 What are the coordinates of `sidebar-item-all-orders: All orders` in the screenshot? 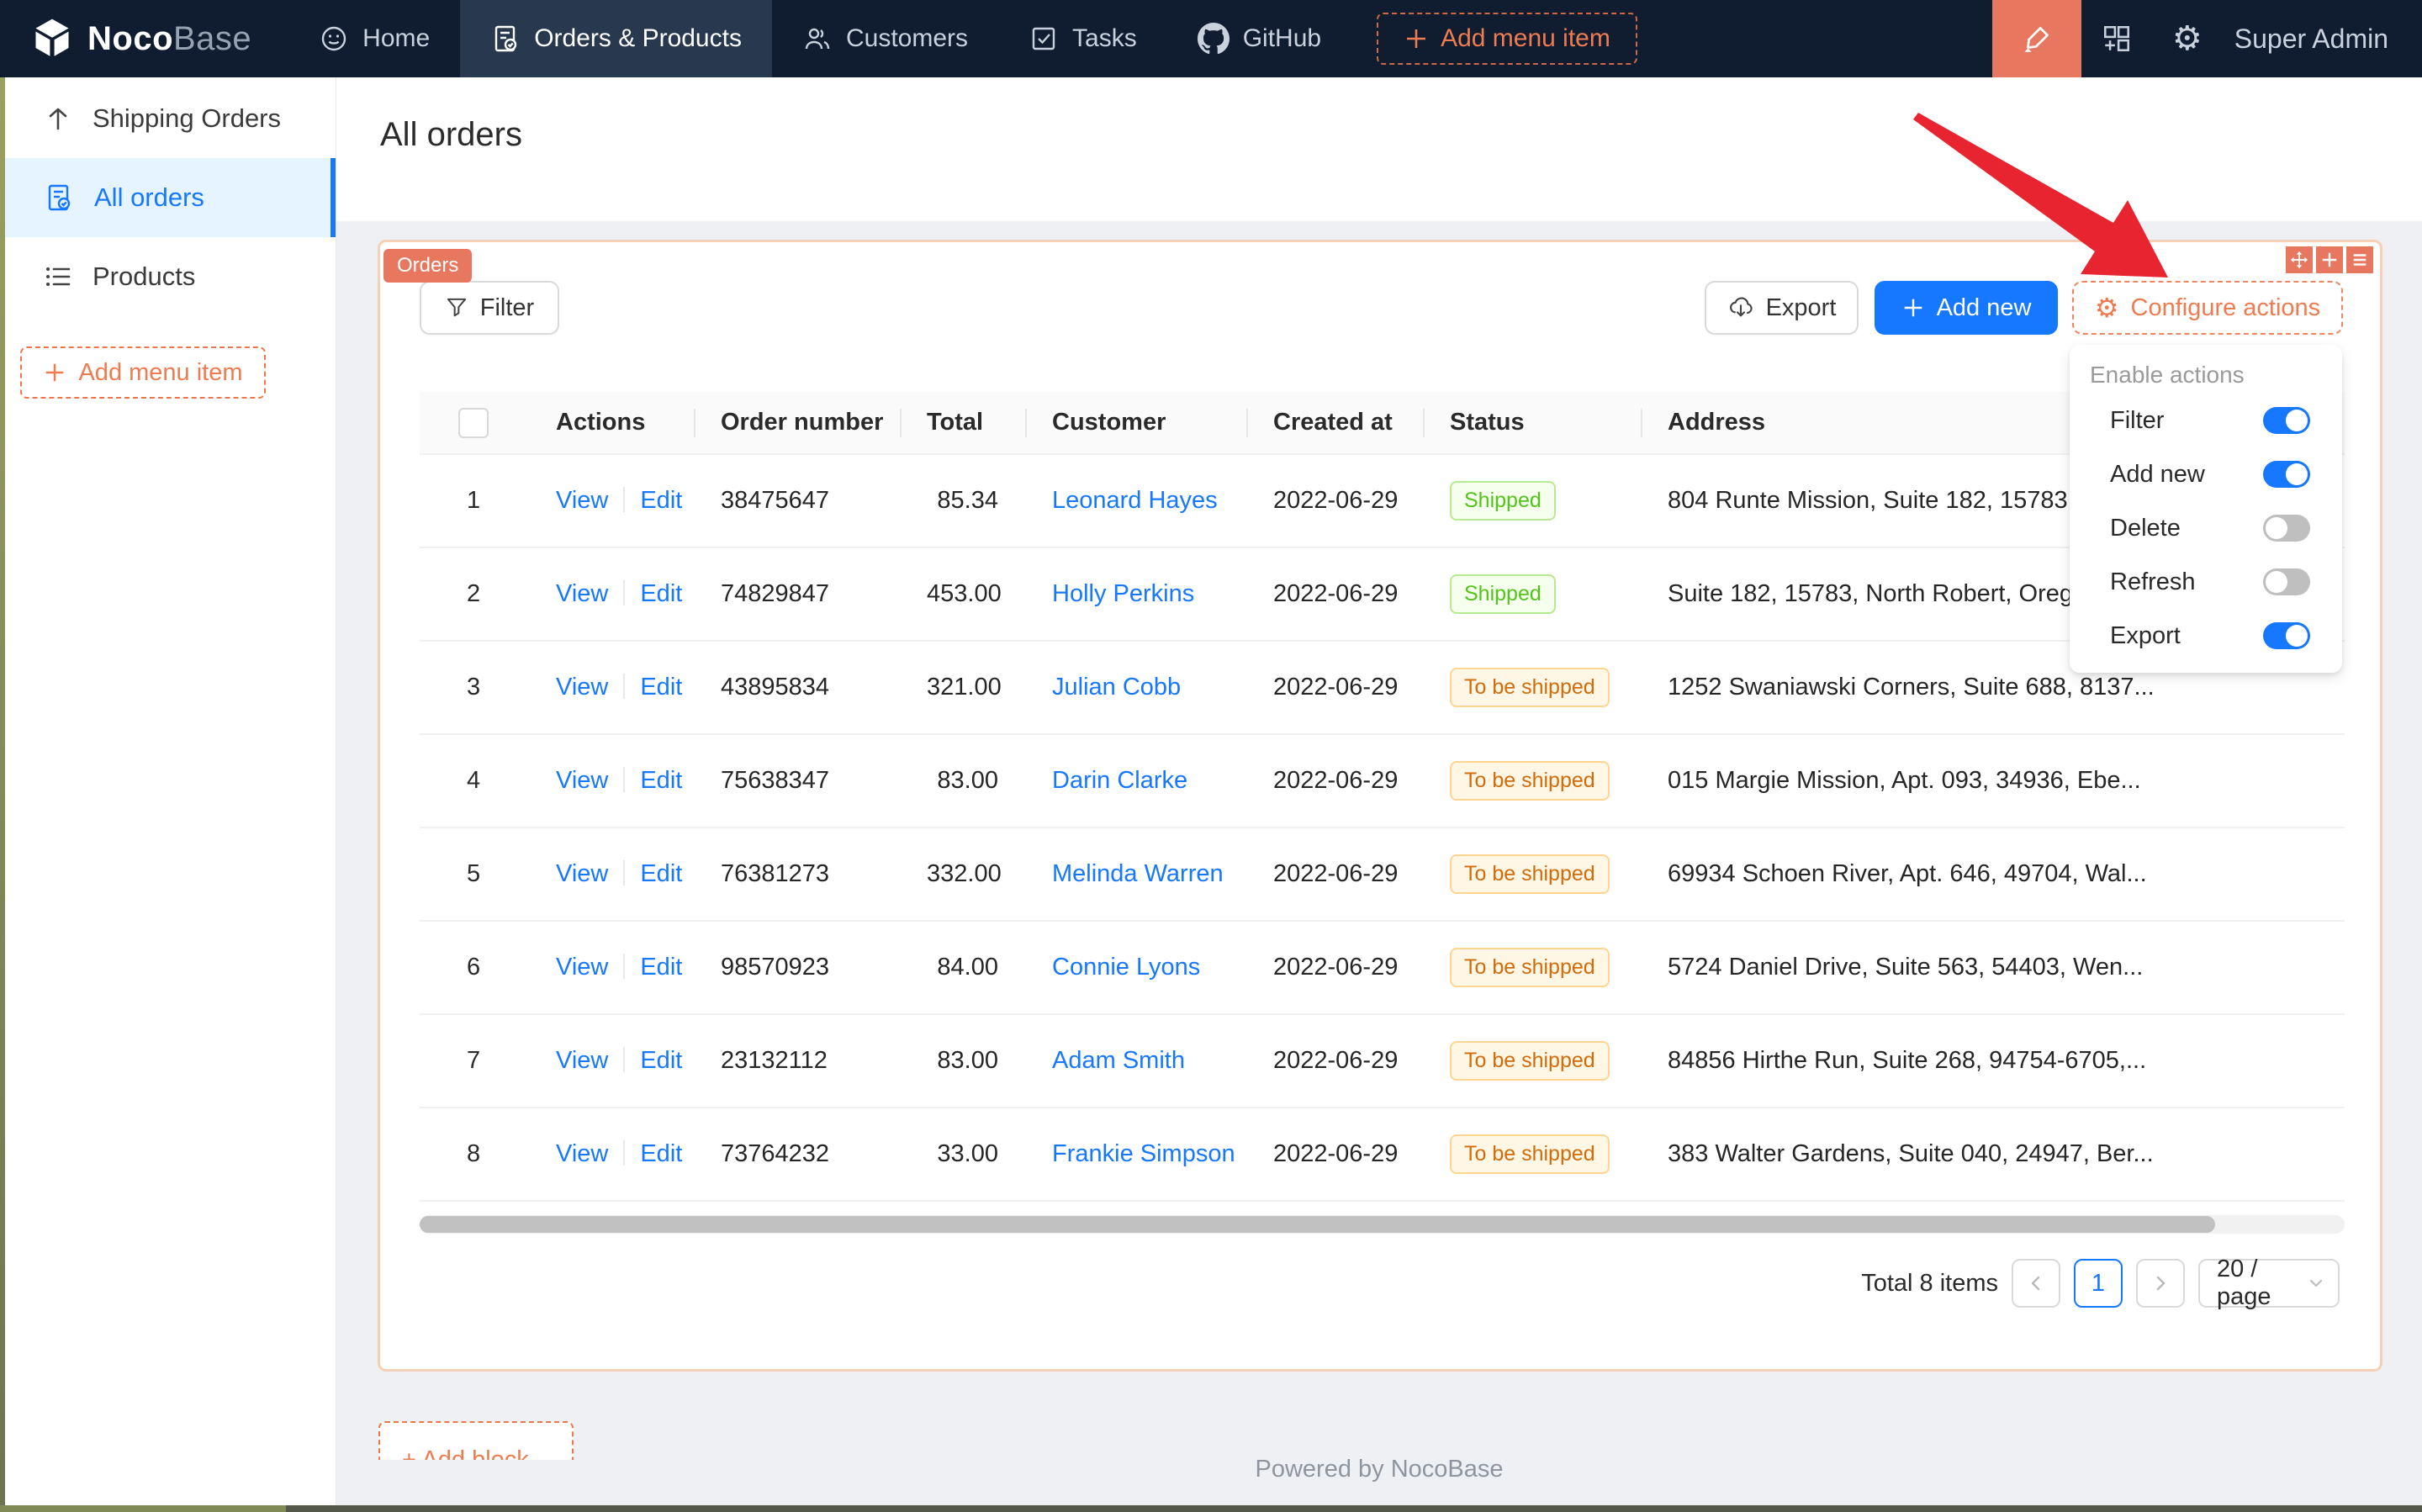 It's located at (168, 197).